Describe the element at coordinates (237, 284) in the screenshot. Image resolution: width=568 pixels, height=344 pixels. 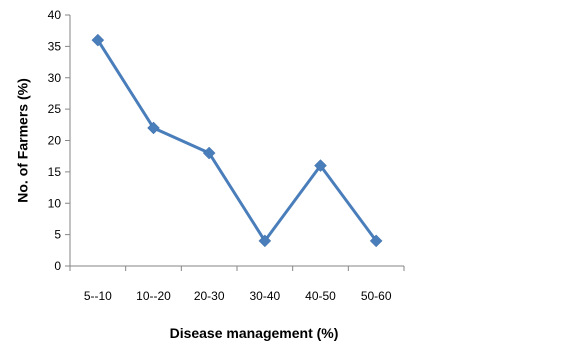
I see `x-axis: 5--10 10--20 20-30 30-40 40-50 50-60` at that location.